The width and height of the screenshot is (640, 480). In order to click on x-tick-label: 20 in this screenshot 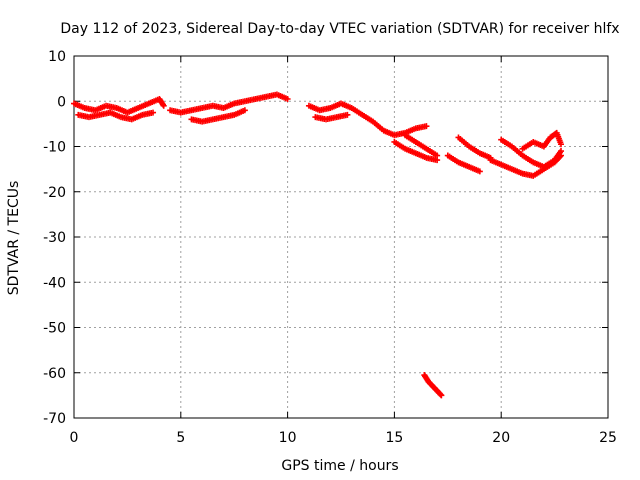, I will do `click(501, 438)`.